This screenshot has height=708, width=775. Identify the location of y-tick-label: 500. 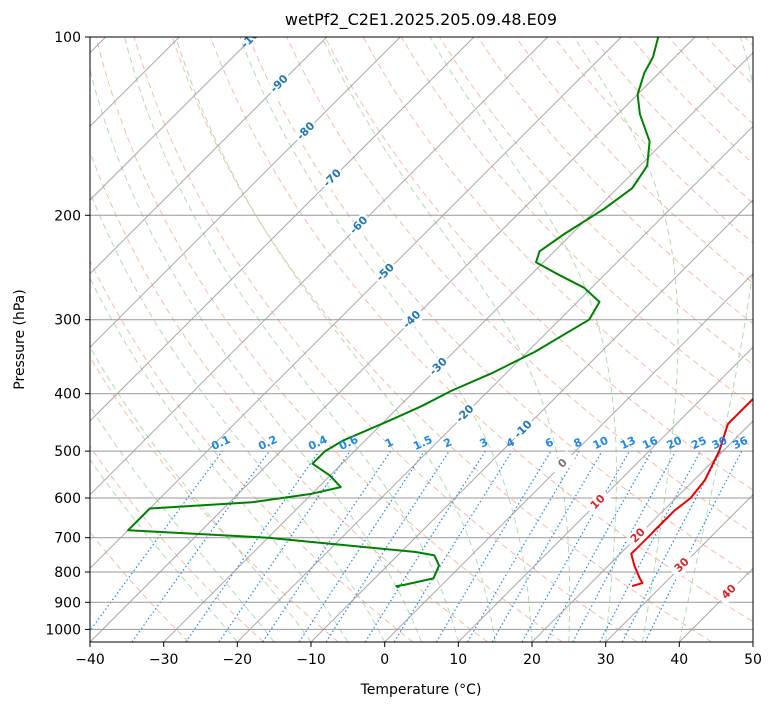
(67, 452).